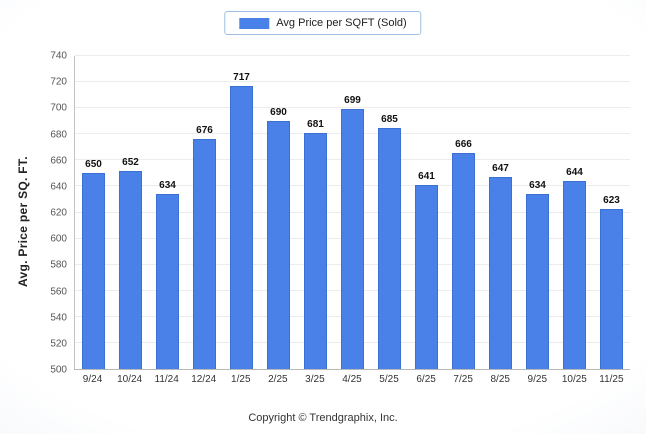 The width and height of the screenshot is (646, 434). Describe the element at coordinates (58, 318) in the screenshot. I see `y-axis-tick-label: 540` at that location.